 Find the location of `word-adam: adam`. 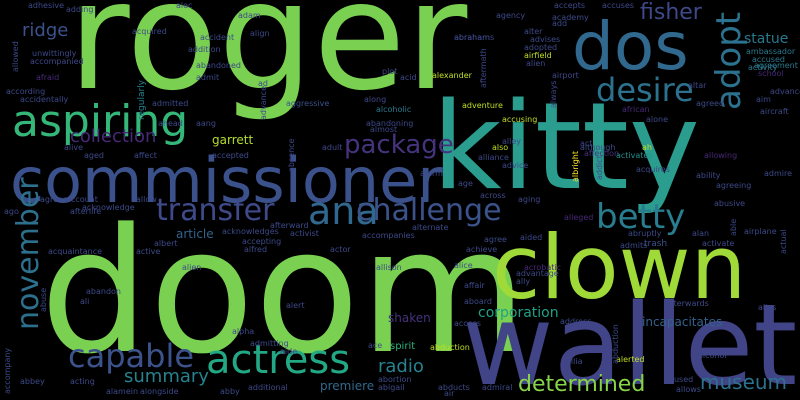

word-adam: adam is located at coordinates (249, 15).